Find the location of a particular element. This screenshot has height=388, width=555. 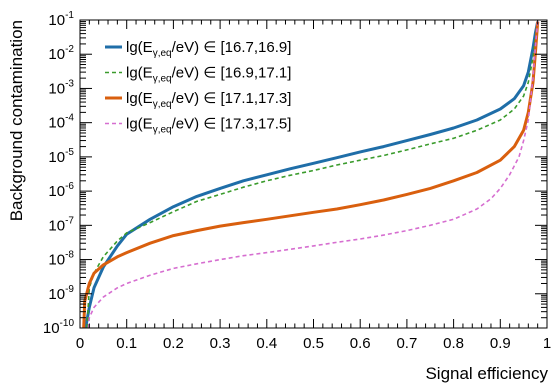

y-tick-label: 10⁻⁴ is located at coordinates (61, 122).